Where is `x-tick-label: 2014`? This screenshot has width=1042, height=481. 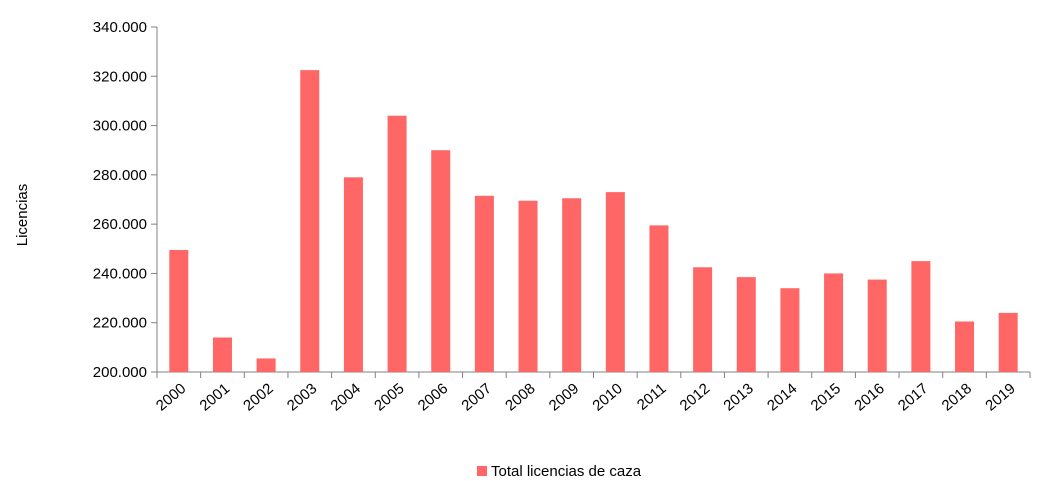
x-tick-label: 2014 is located at coordinates (782, 397).